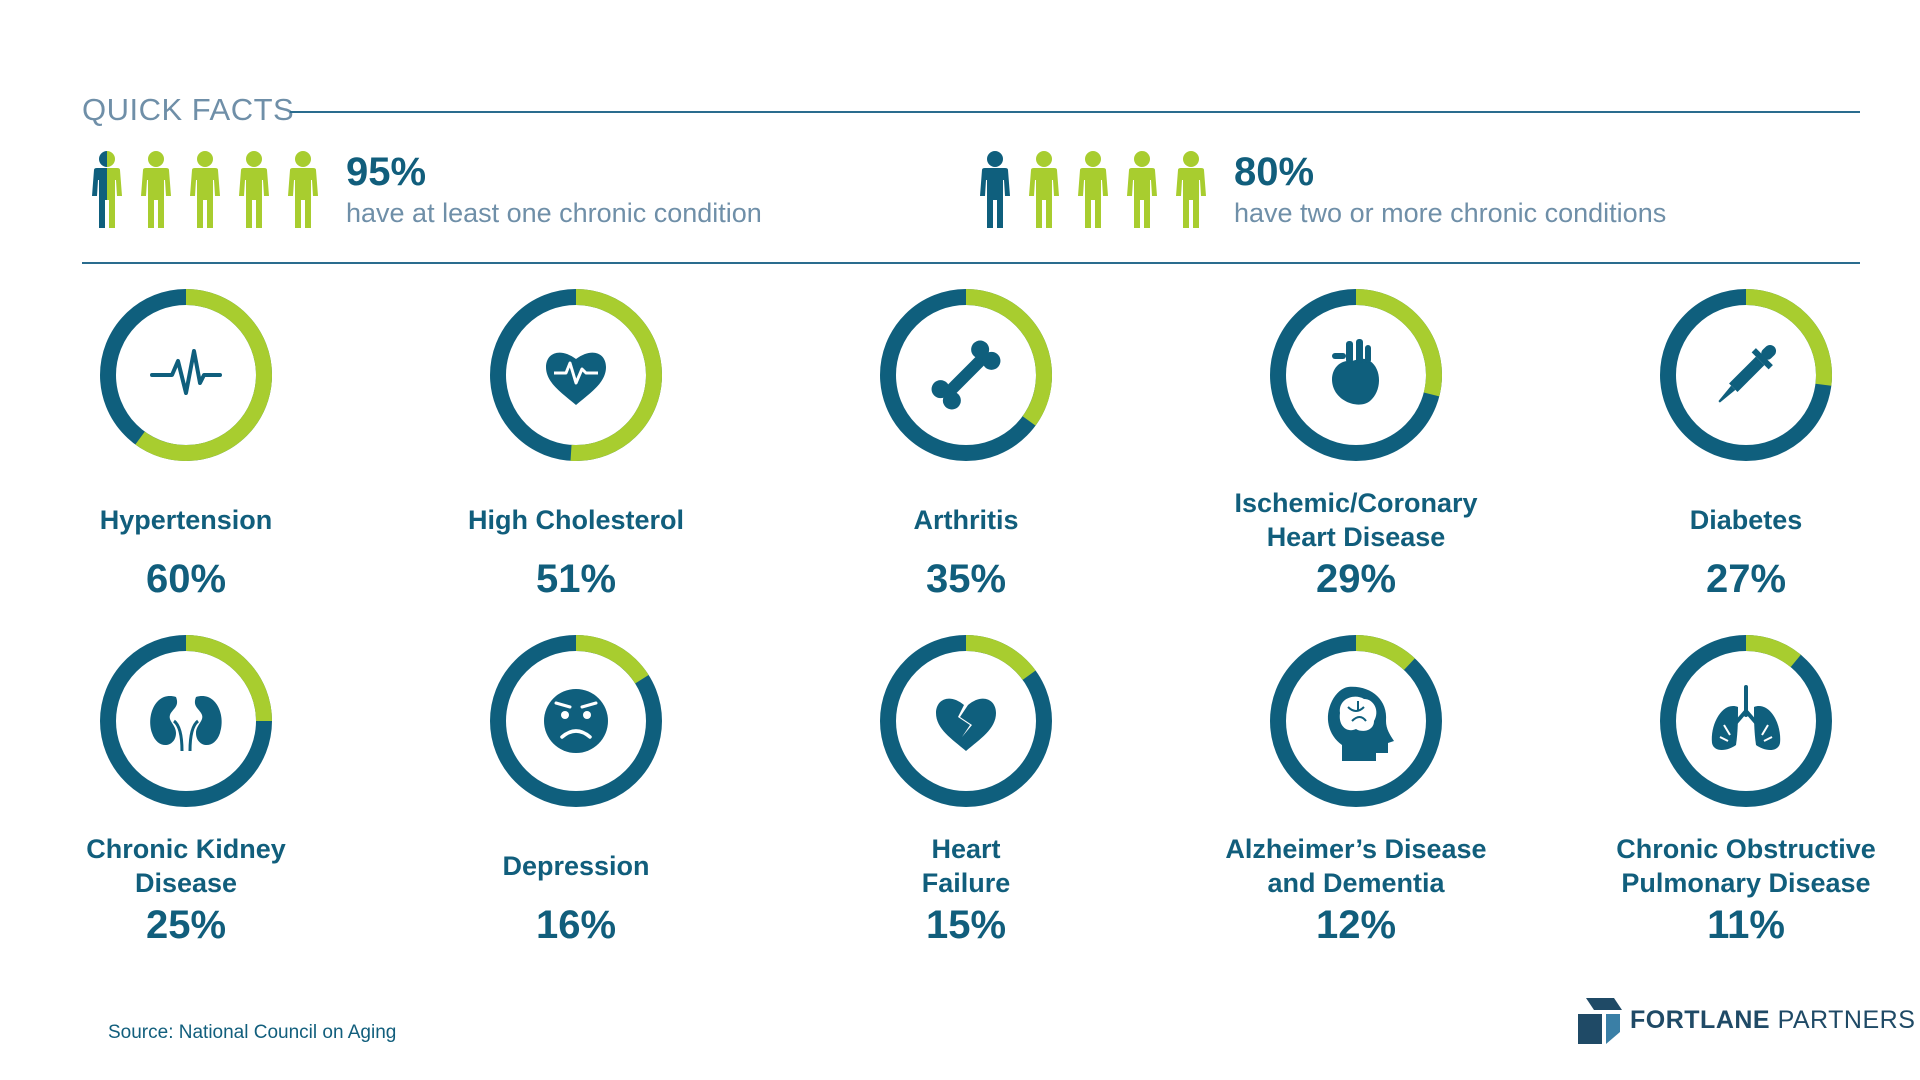 This screenshot has height=1080, width=1920. I want to click on logo-light: PARTNERS, so click(1846, 1020).